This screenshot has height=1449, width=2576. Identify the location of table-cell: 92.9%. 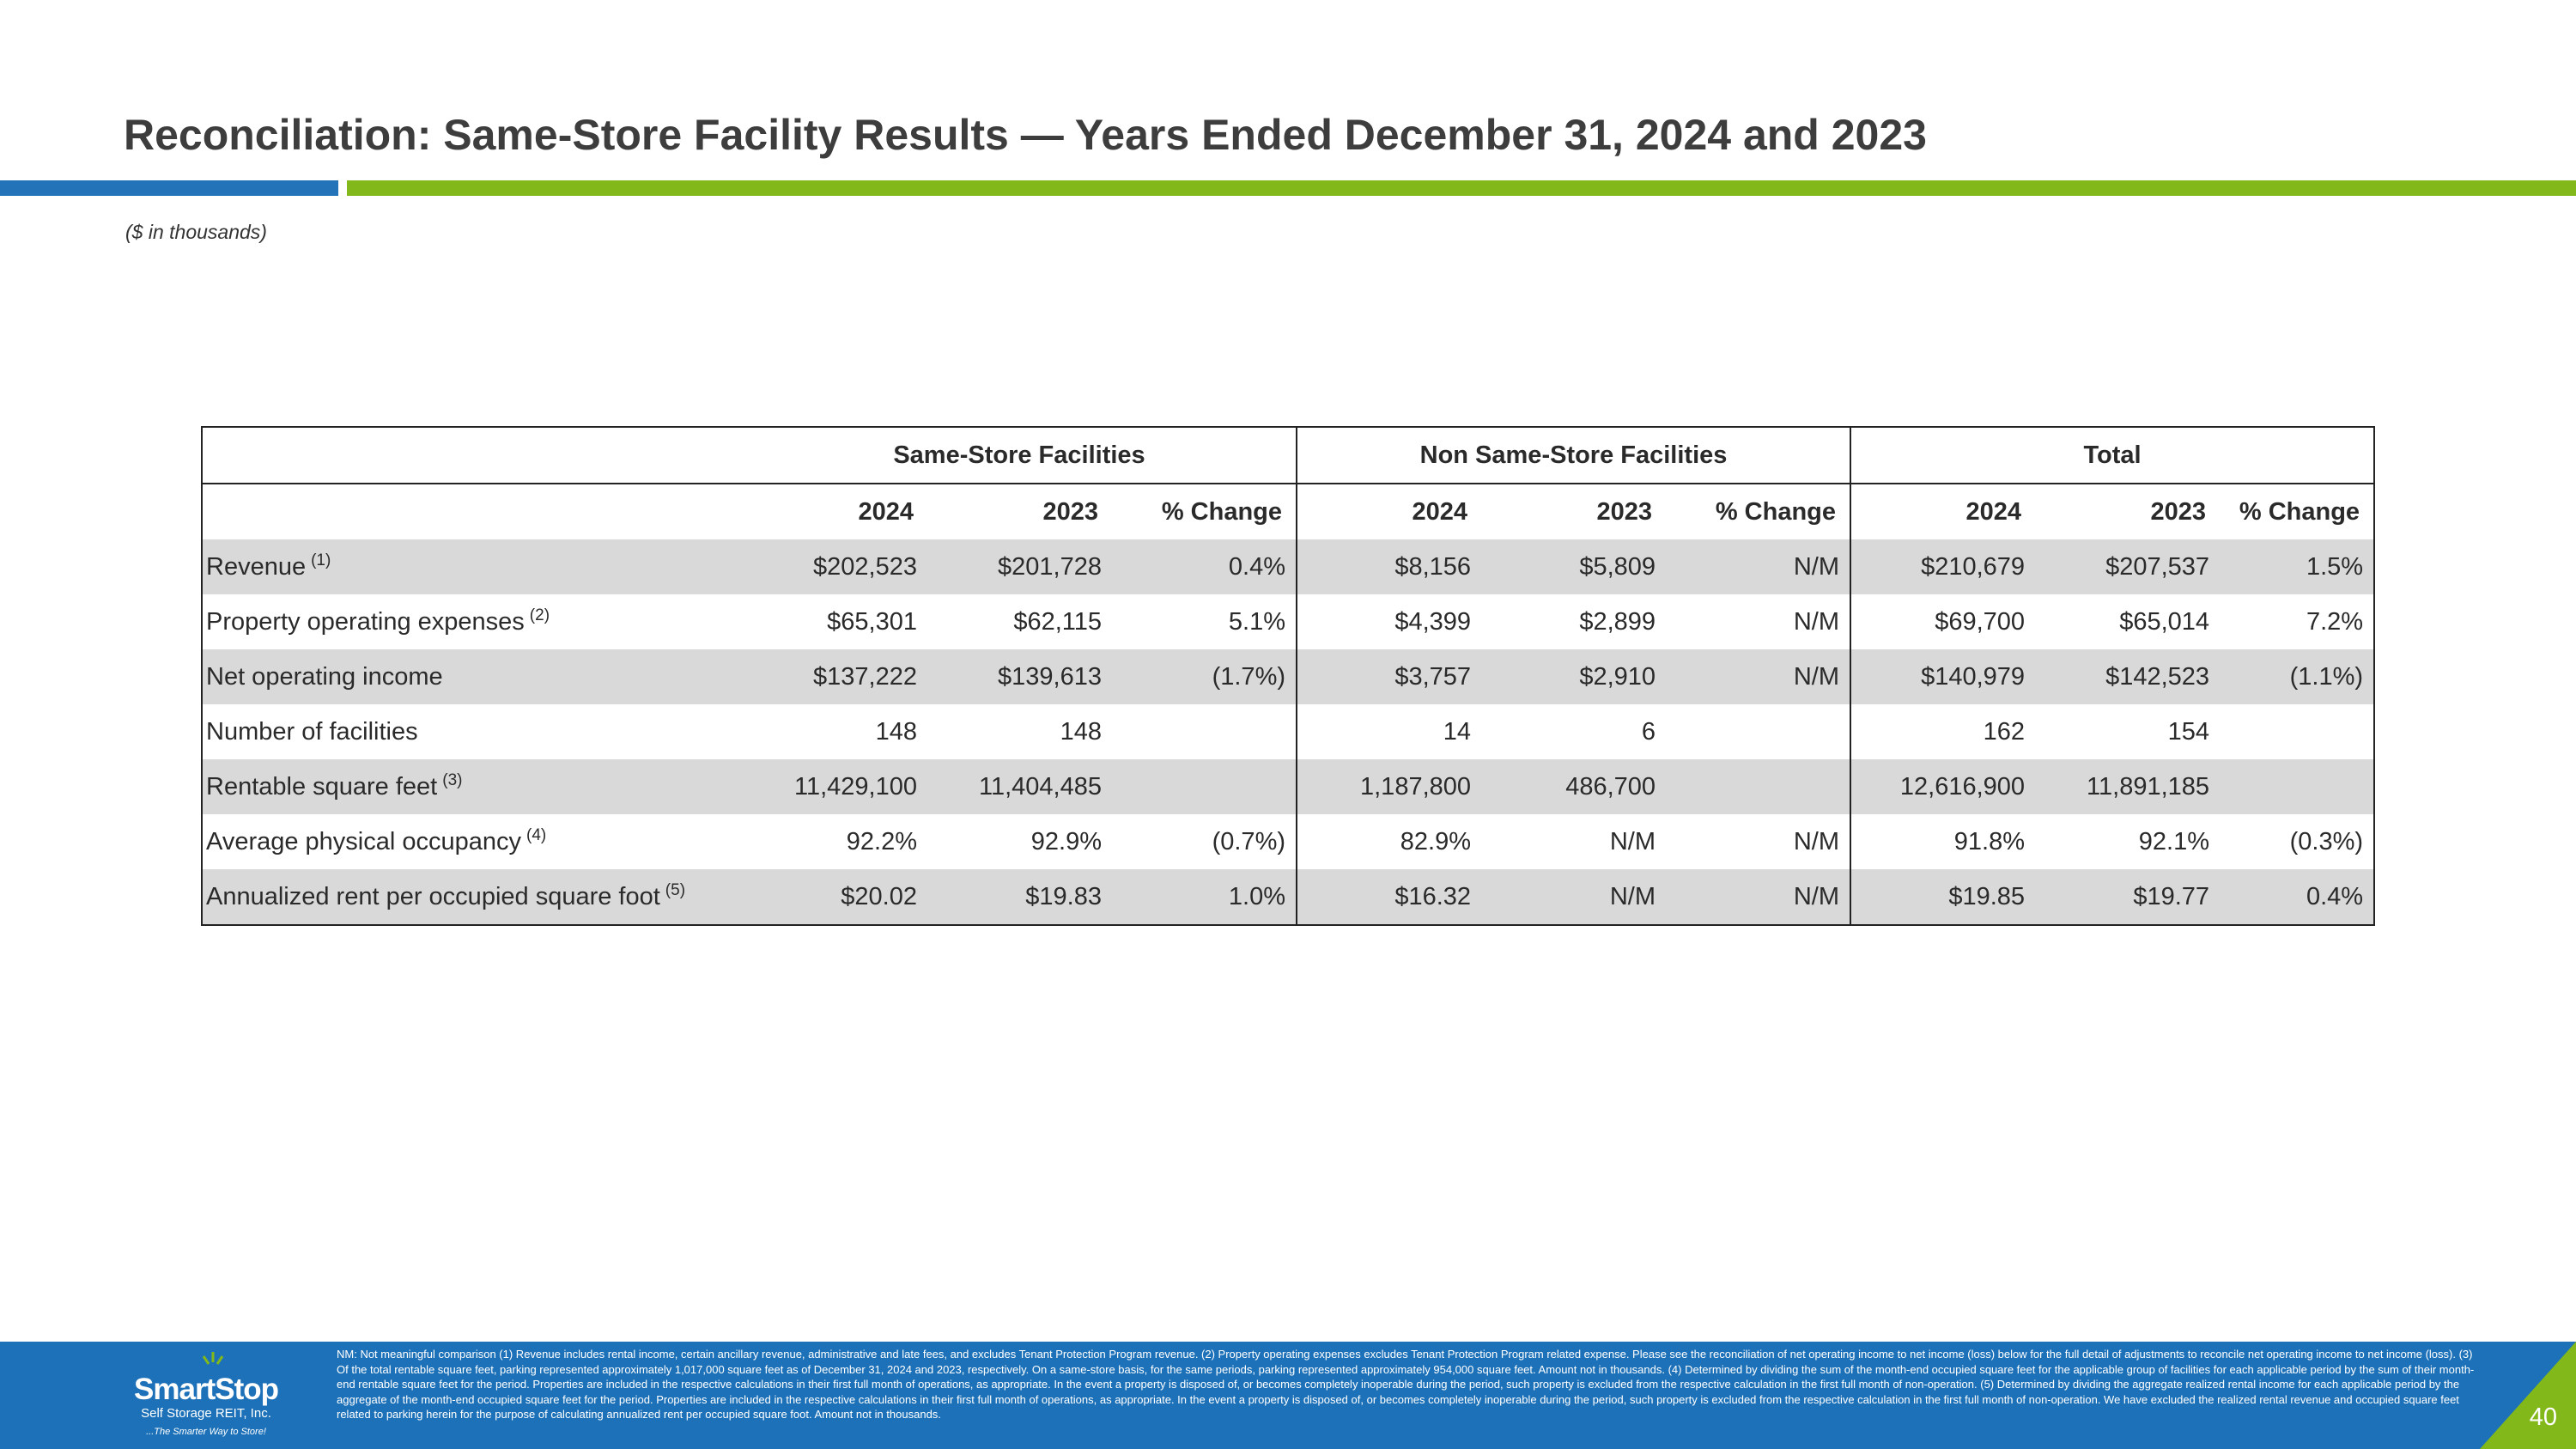
(1066, 841).